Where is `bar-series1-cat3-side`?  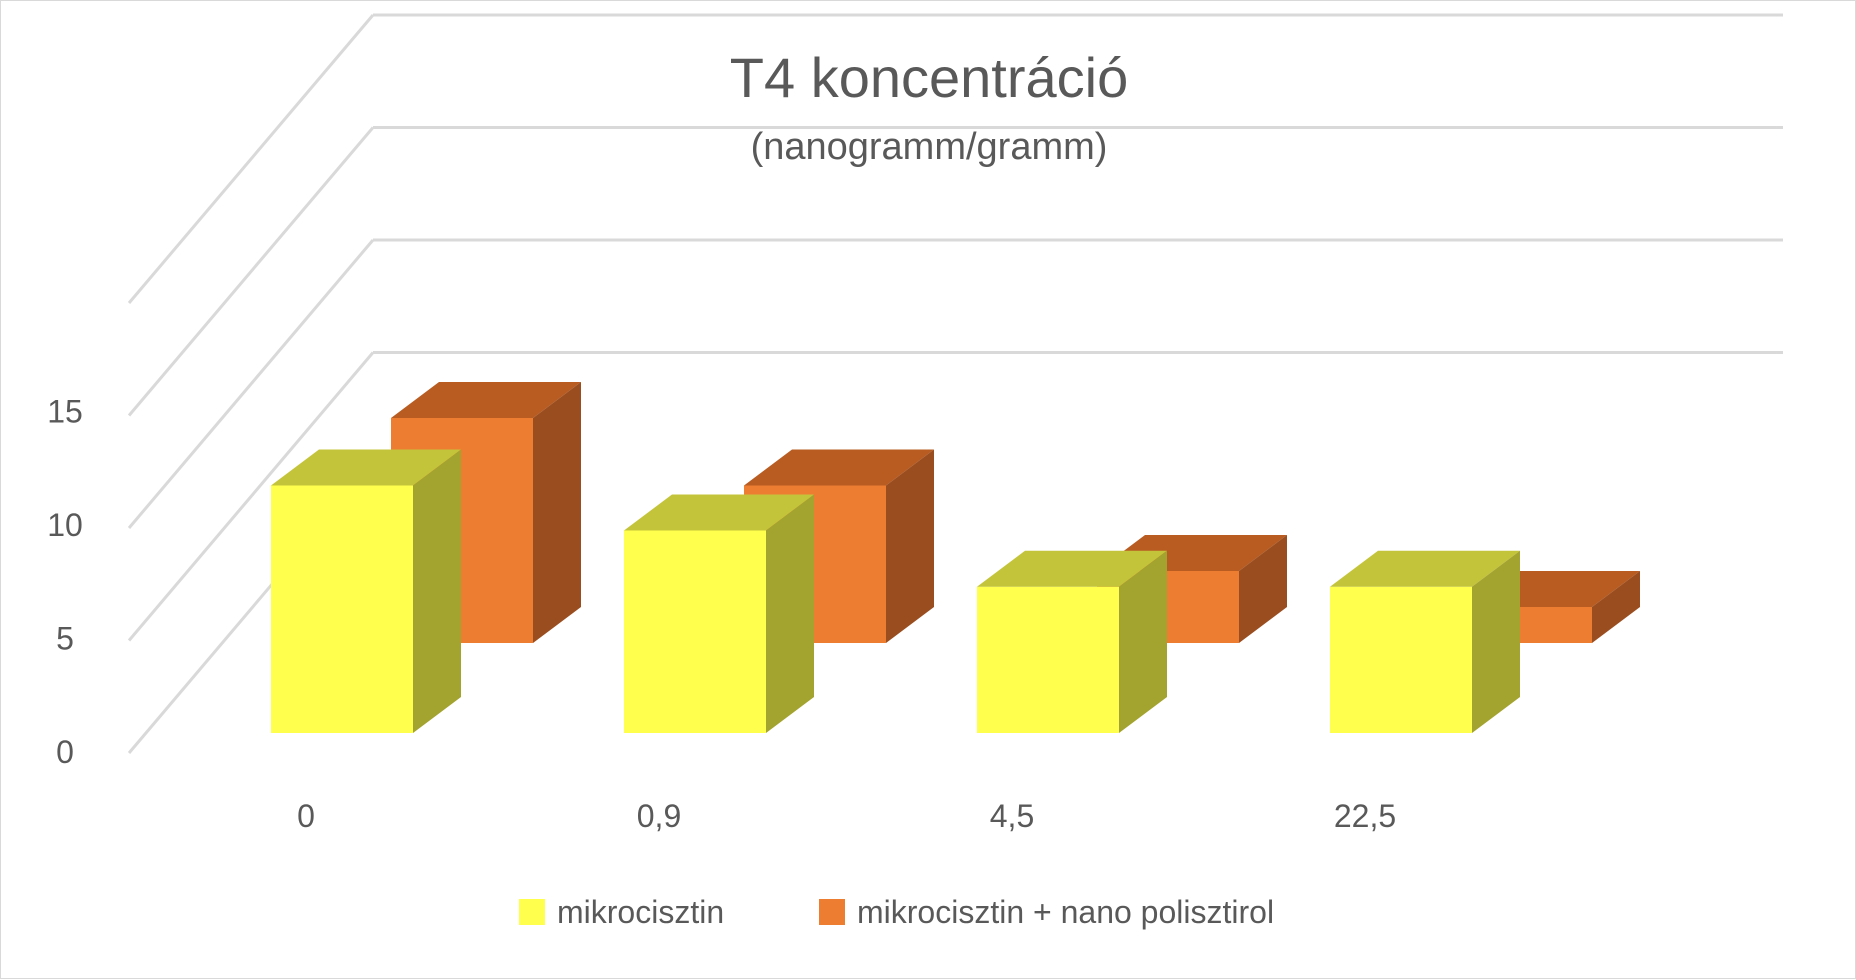 bar-series1-cat3-side is located at coordinates (1496, 641).